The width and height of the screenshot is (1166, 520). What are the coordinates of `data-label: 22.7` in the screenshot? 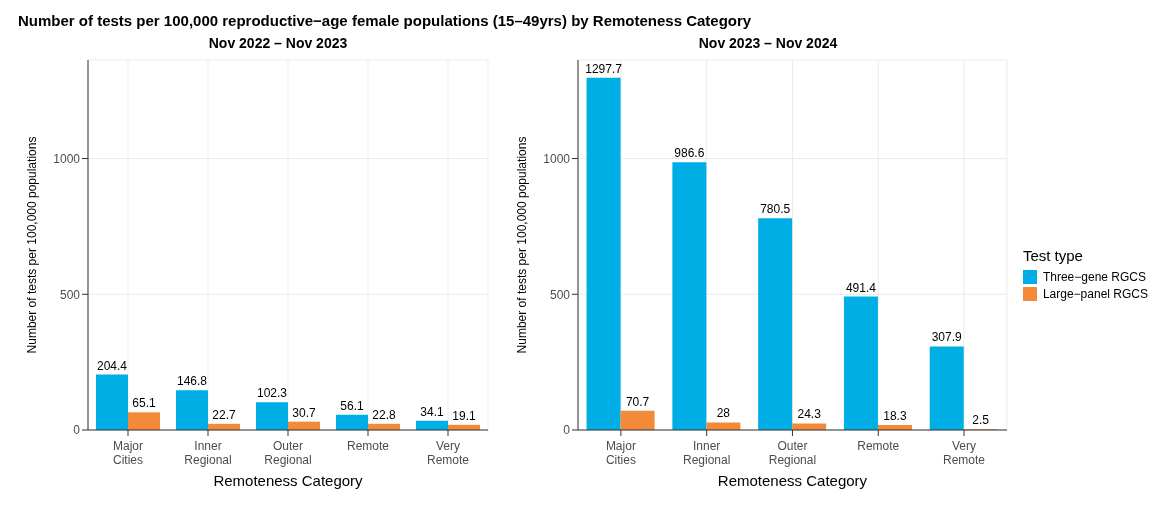 It's located at (224, 414).